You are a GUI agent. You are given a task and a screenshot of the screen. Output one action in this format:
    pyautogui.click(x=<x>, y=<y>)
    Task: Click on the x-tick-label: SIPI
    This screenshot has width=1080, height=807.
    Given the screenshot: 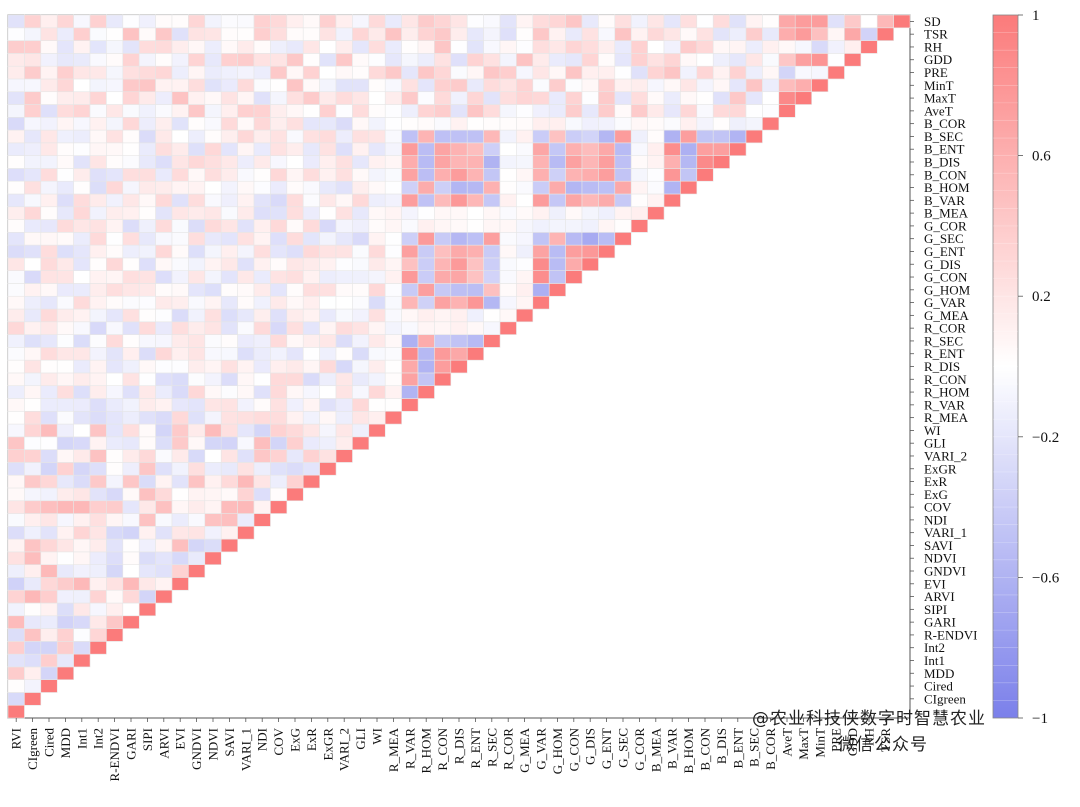 What is the action you would take?
    pyautogui.click(x=147, y=739)
    